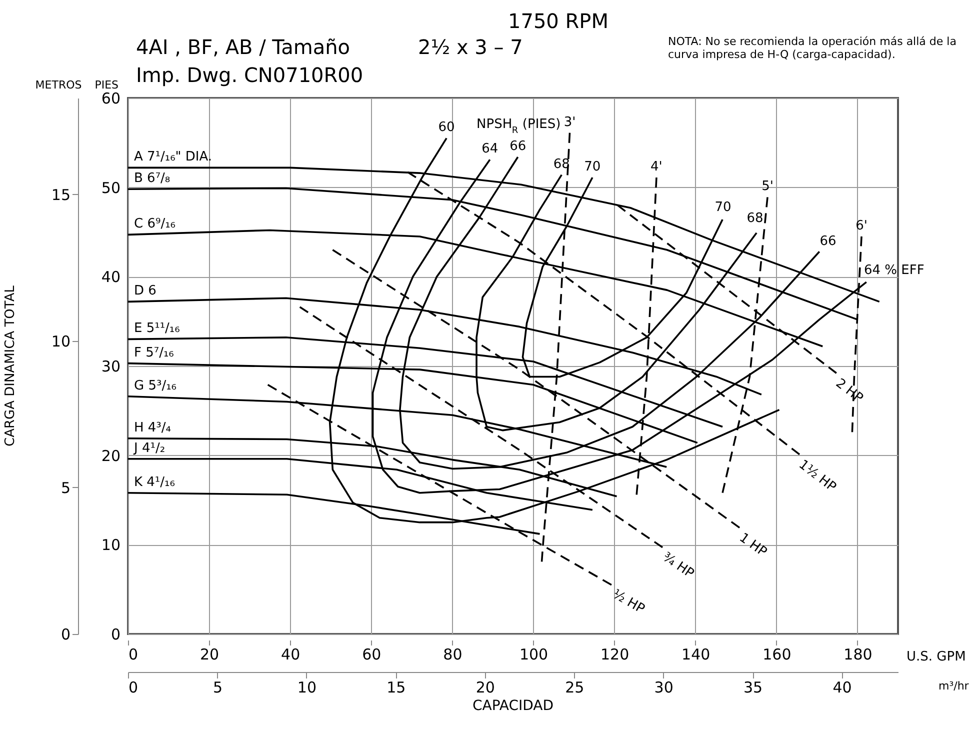  Describe the element at coordinates (518, 146) in the screenshot. I see `annotation: 66` at that location.